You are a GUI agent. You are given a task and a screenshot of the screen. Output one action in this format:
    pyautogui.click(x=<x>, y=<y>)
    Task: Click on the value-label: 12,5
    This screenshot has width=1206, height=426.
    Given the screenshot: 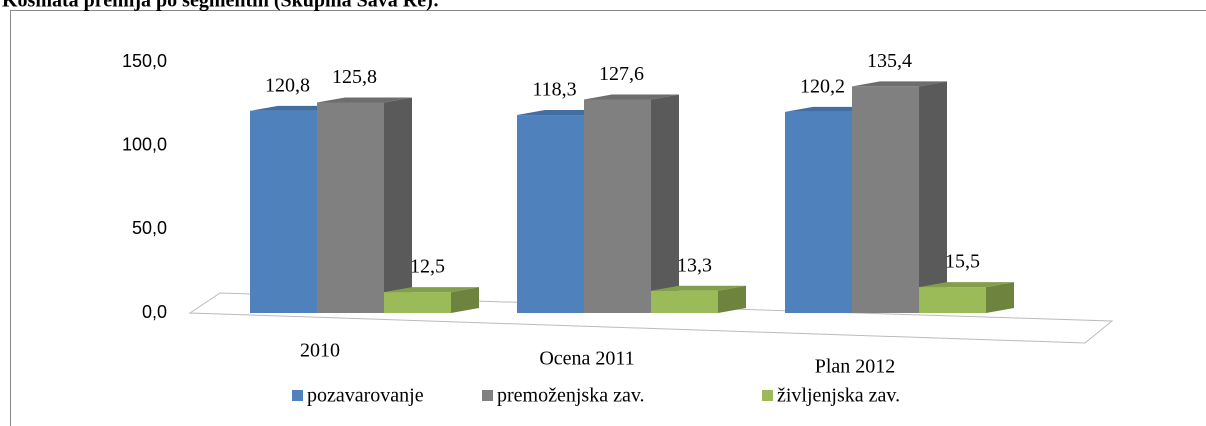 What is the action you would take?
    pyautogui.click(x=427, y=267)
    